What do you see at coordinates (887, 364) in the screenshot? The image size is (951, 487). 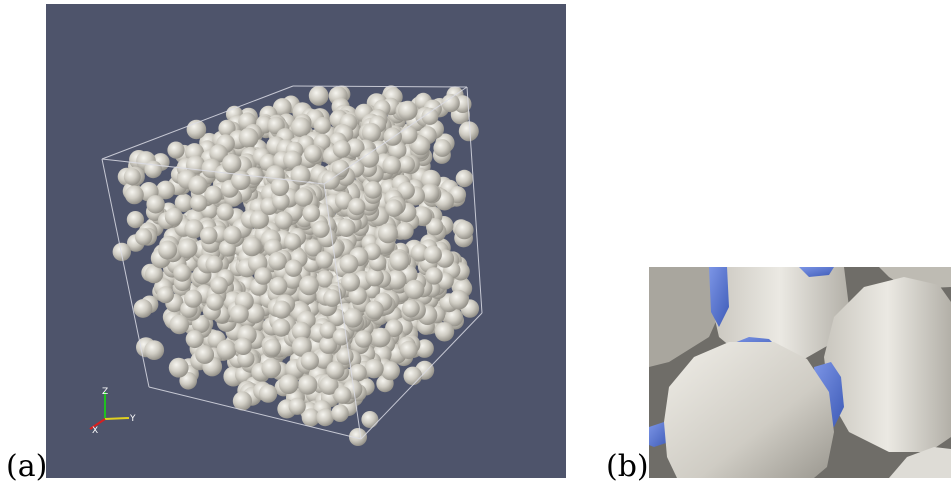 I see `sphere-right` at bounding box center [887, 364].